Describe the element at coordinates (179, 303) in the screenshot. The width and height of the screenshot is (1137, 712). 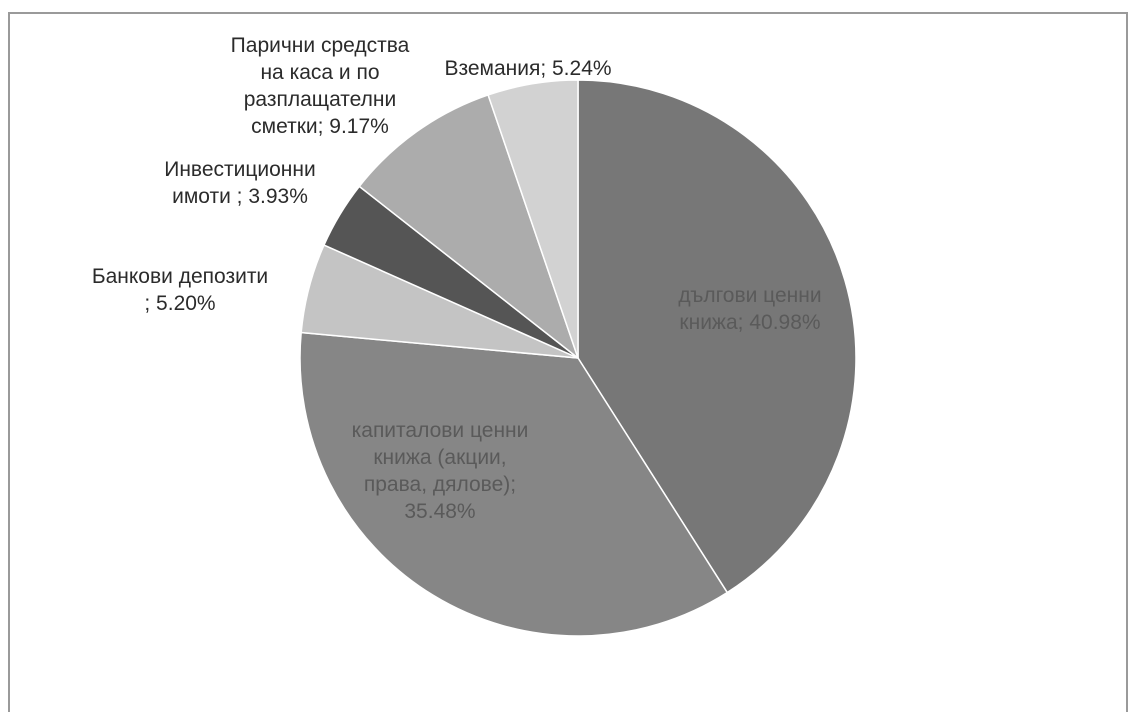
I see `slice-label-line: ; 5.20%` at that location.